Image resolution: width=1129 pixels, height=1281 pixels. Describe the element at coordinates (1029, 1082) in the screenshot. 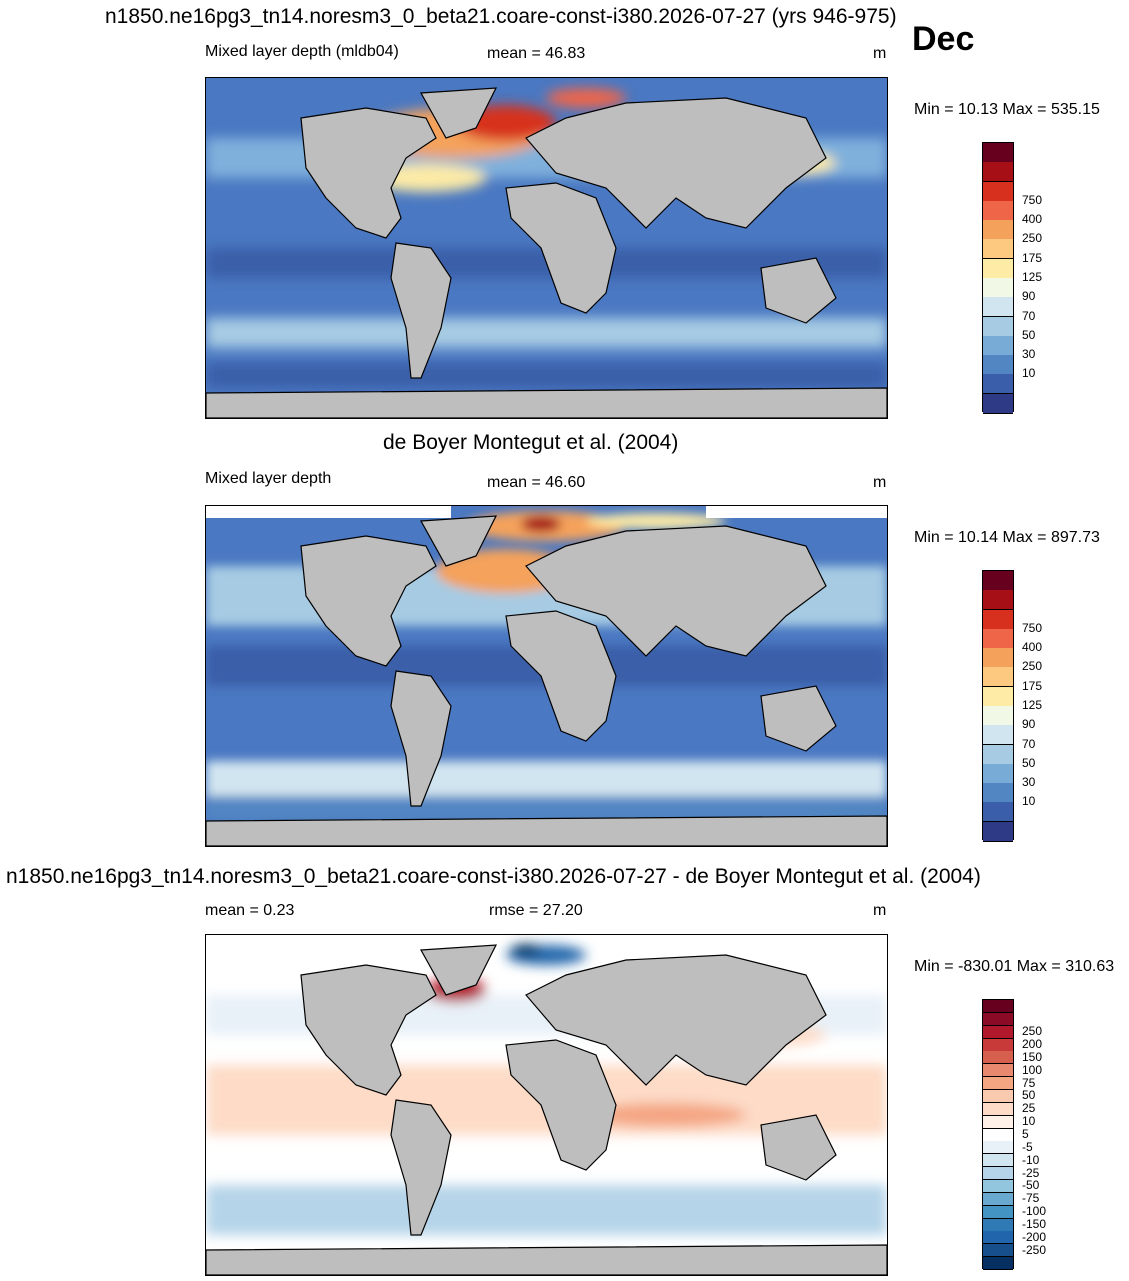

I see `colorbar-tick-label: 75` at that location.